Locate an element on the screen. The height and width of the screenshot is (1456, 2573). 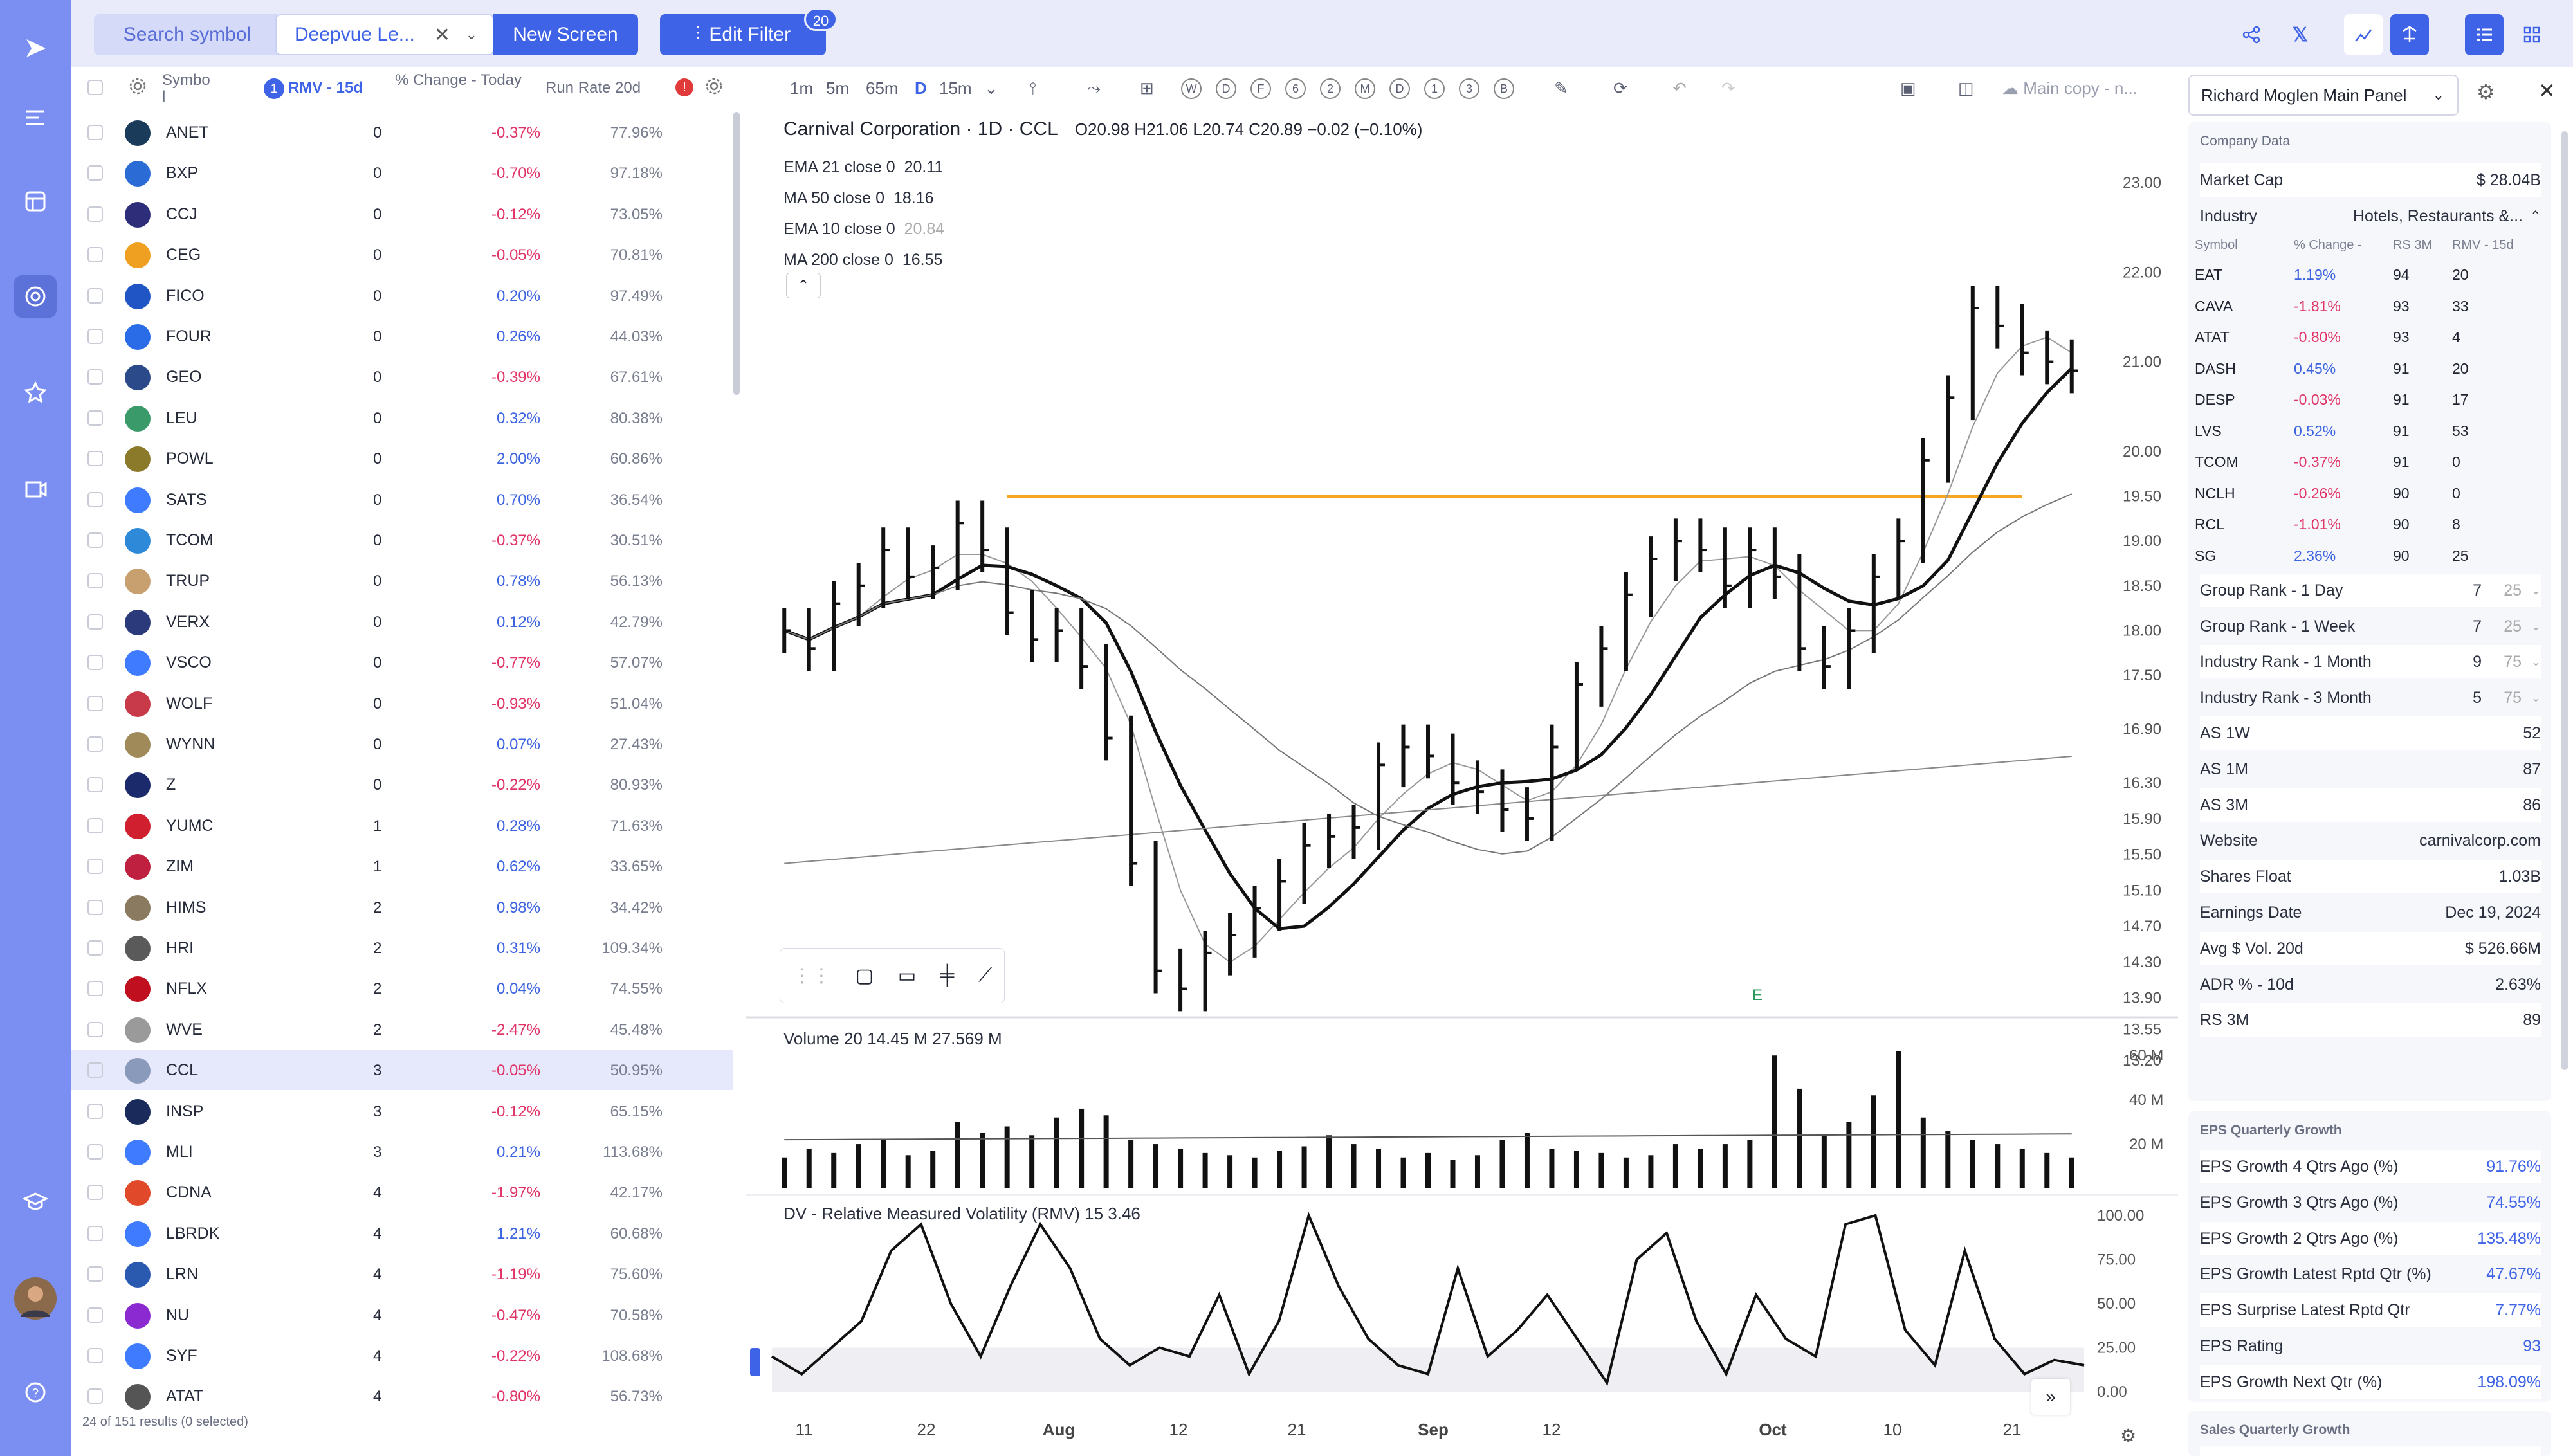
screener-icon is located at coordinates (35, 296).